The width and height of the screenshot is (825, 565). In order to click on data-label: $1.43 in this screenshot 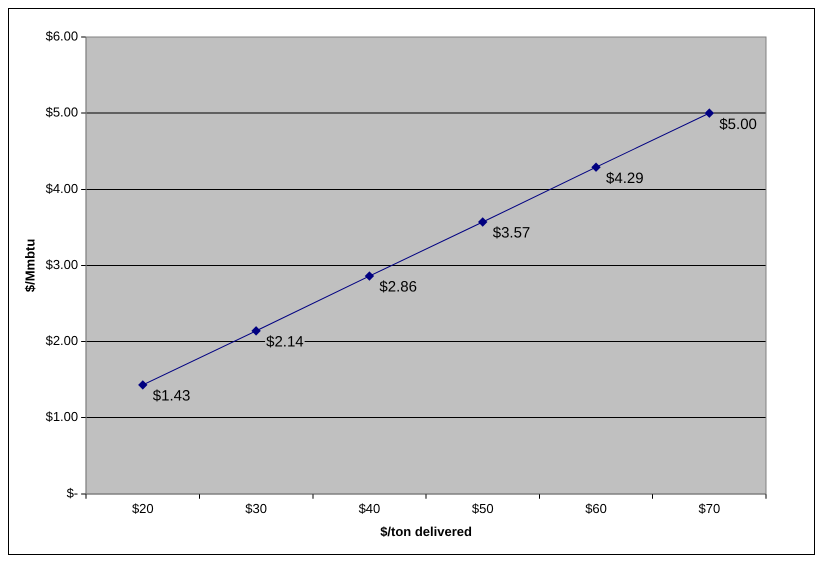, I will do `click(171, 396)`.